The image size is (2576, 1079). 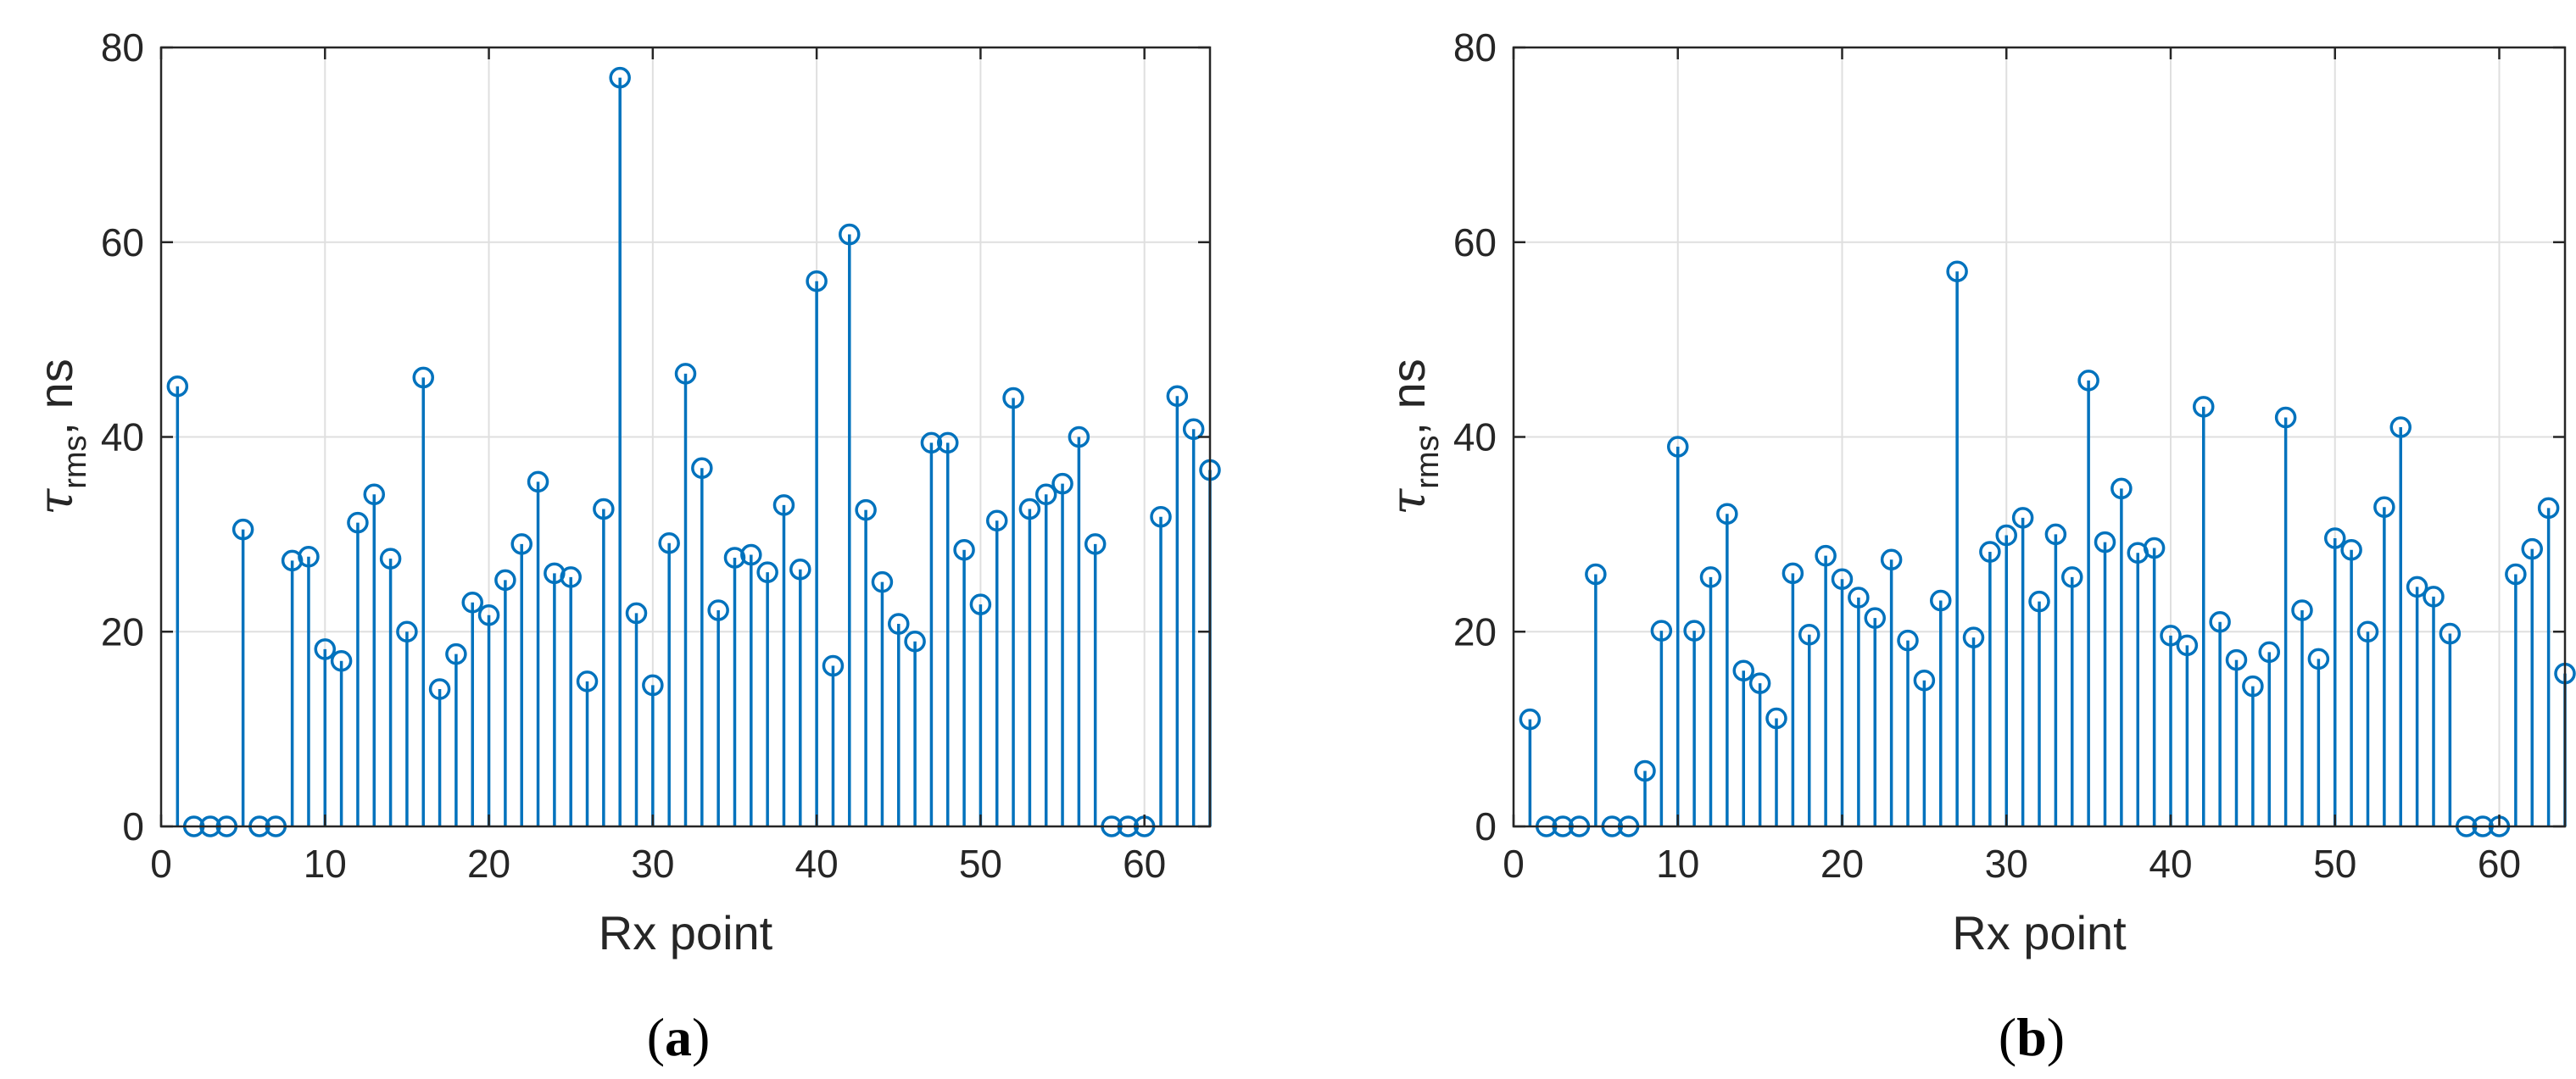 What do you see at coordinates (1475, 437) in the screenshot?
I see `y-tick-label: 40` at bounding box center [1475, 437].